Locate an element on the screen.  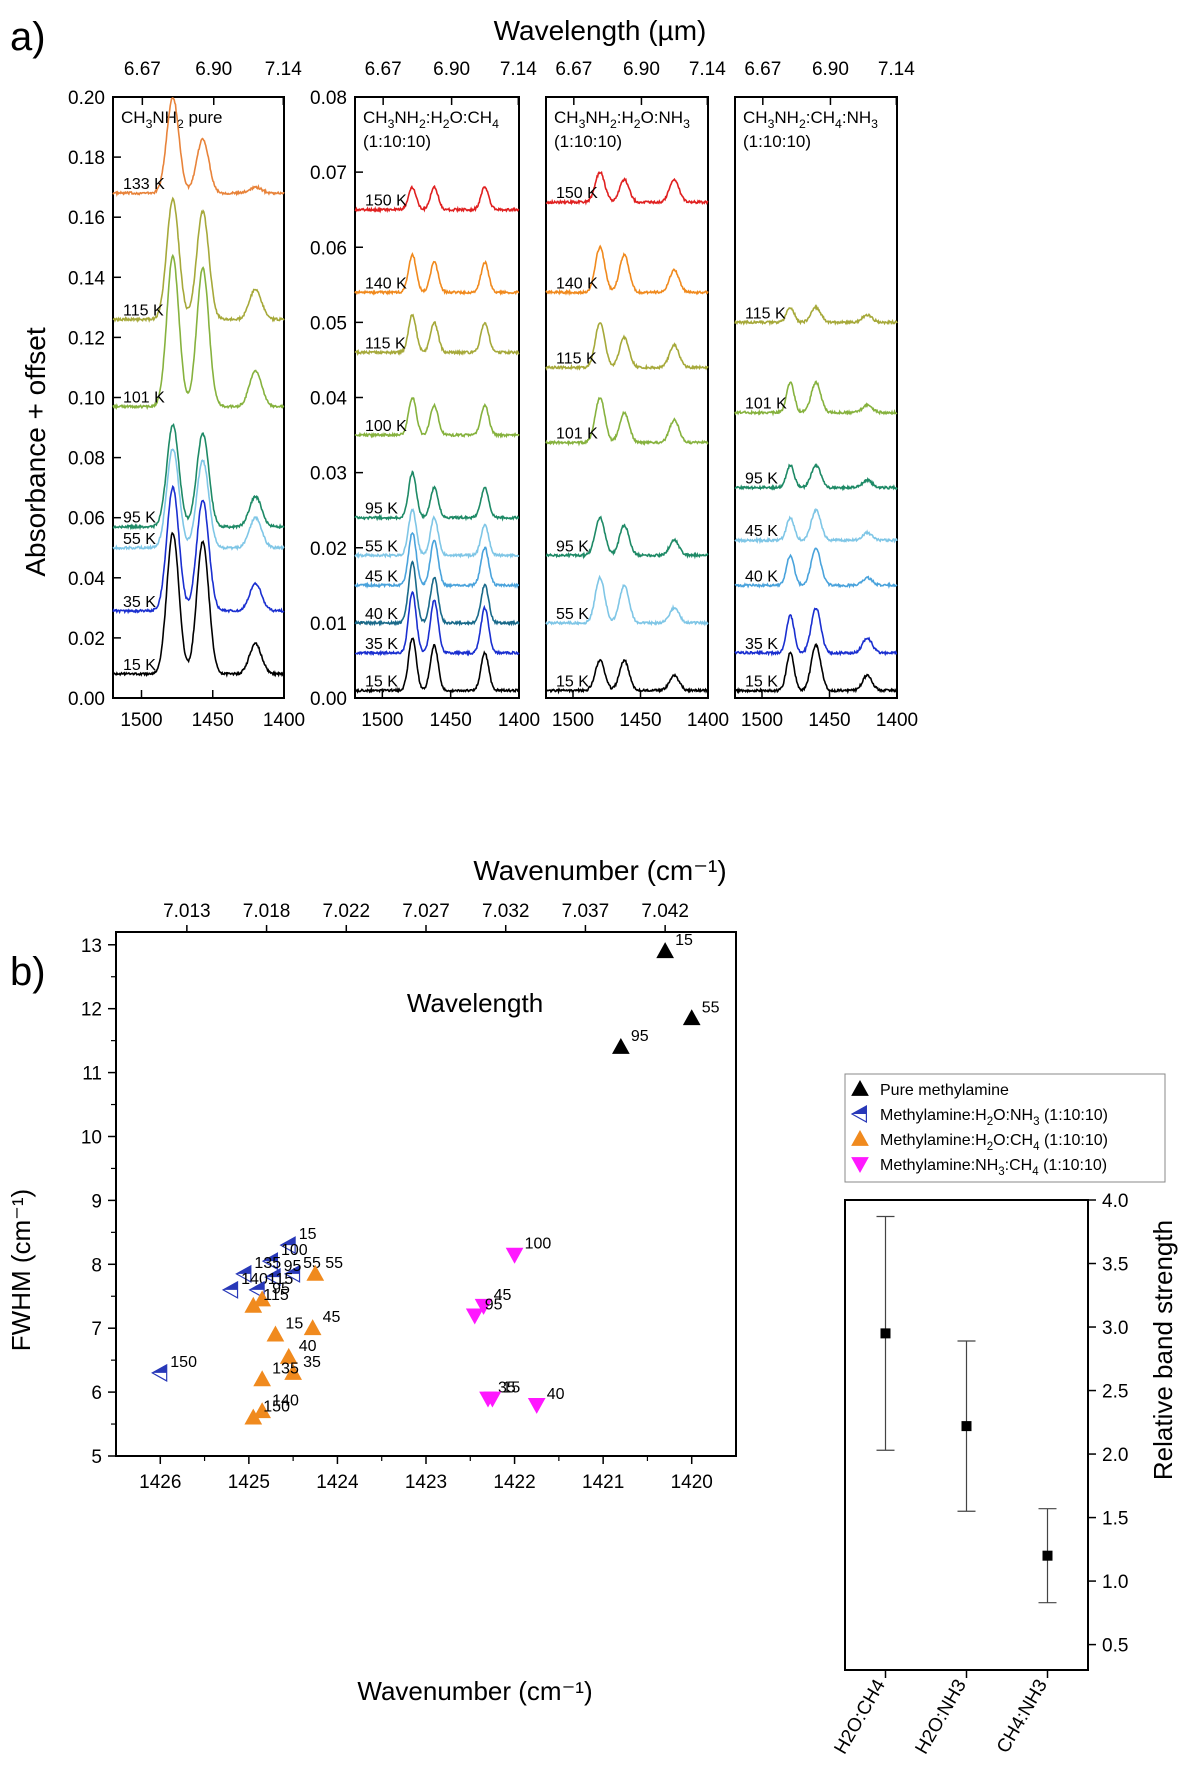
top-tick-label: 7.022 is located at coordinates (347, 911).